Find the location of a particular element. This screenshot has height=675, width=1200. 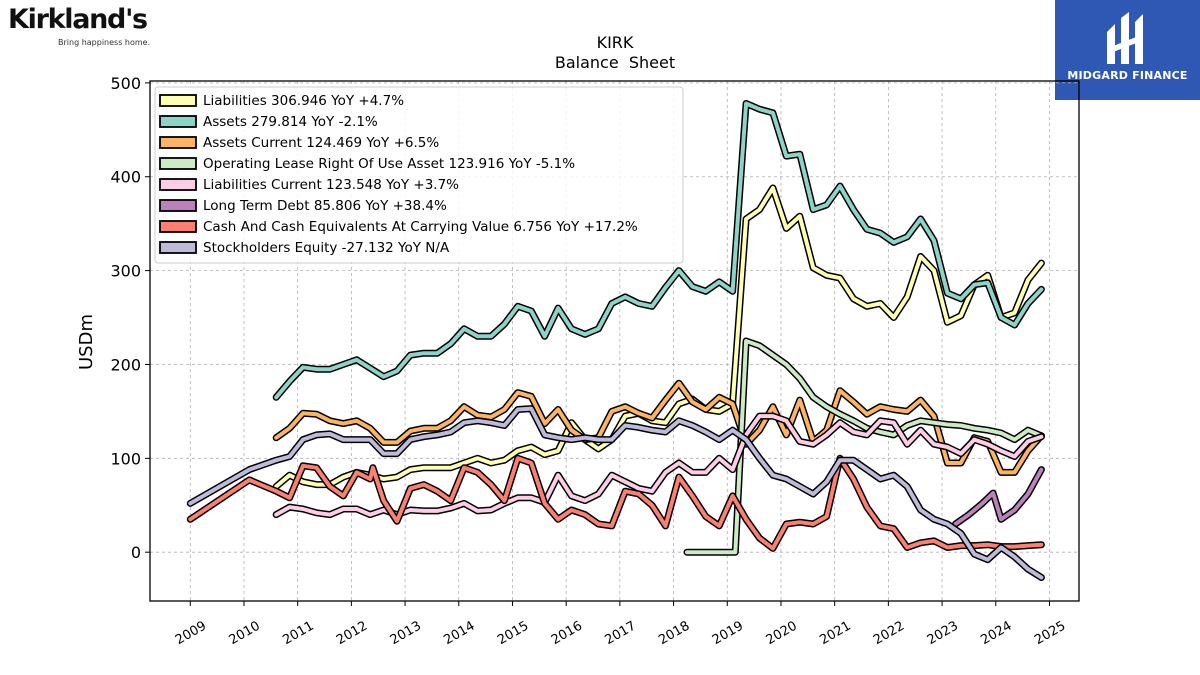

x-tick-label: 2022 is located at coordinates (889, 634).